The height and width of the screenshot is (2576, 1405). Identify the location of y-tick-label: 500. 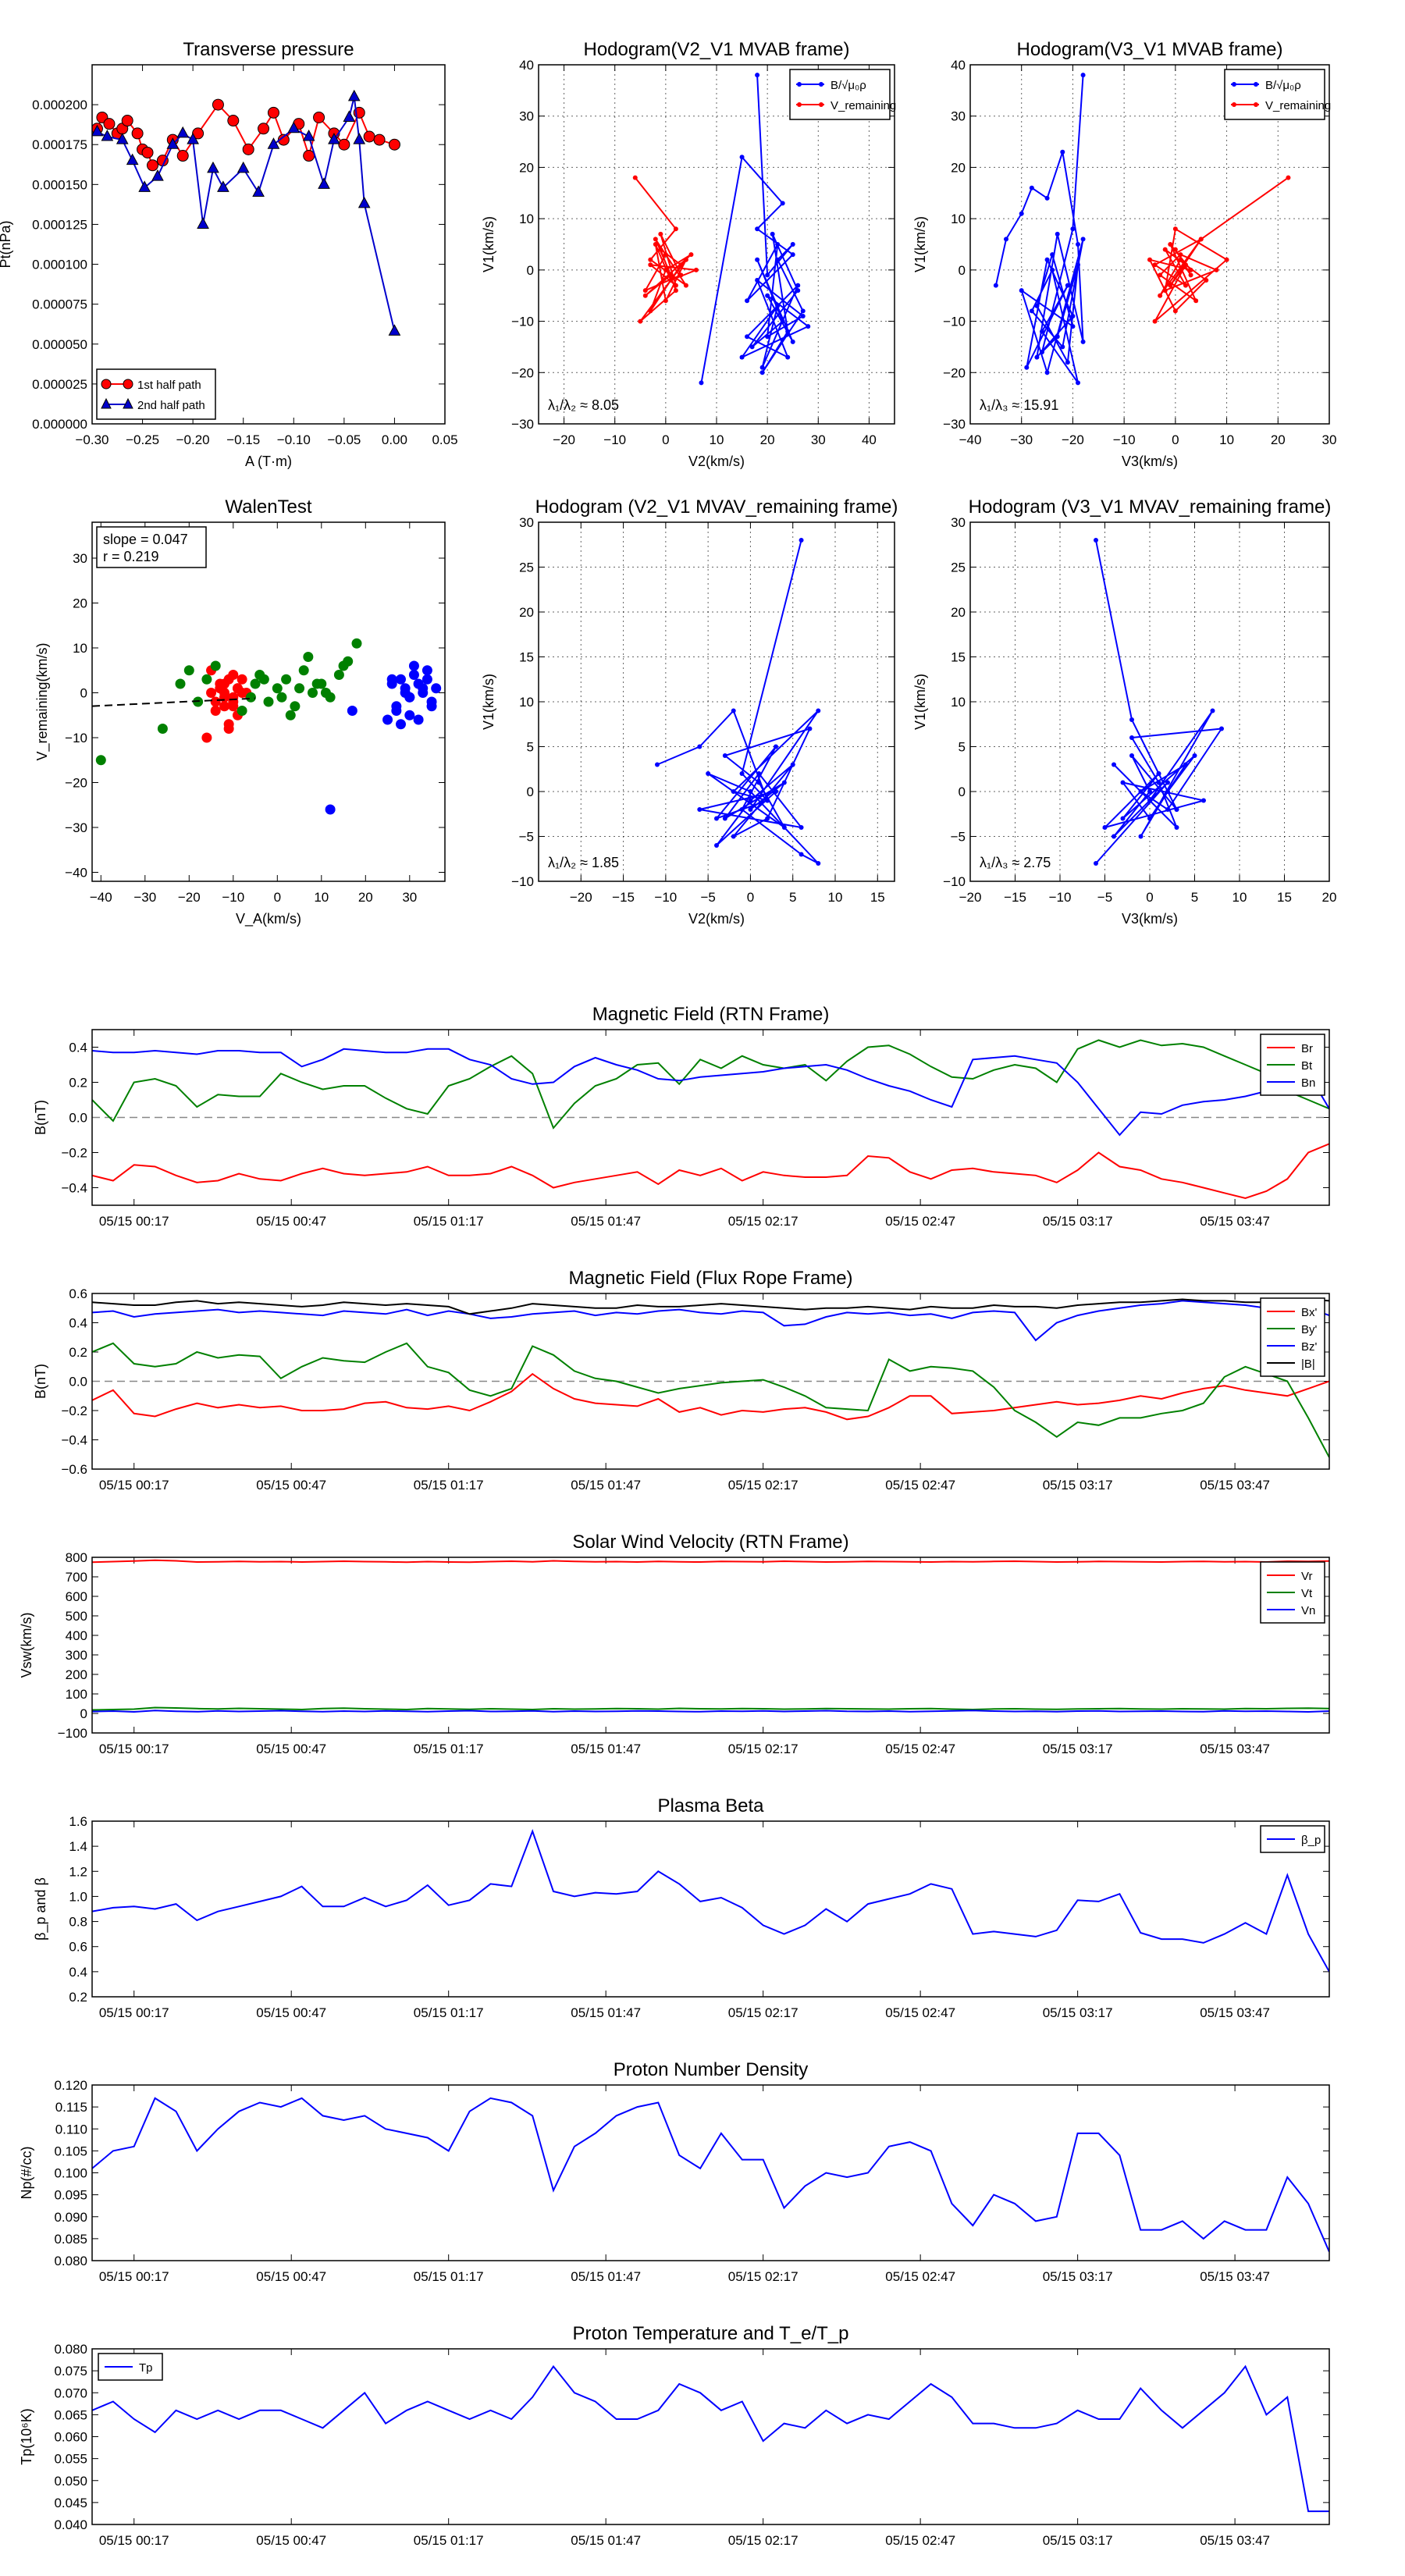
(76, 1616).